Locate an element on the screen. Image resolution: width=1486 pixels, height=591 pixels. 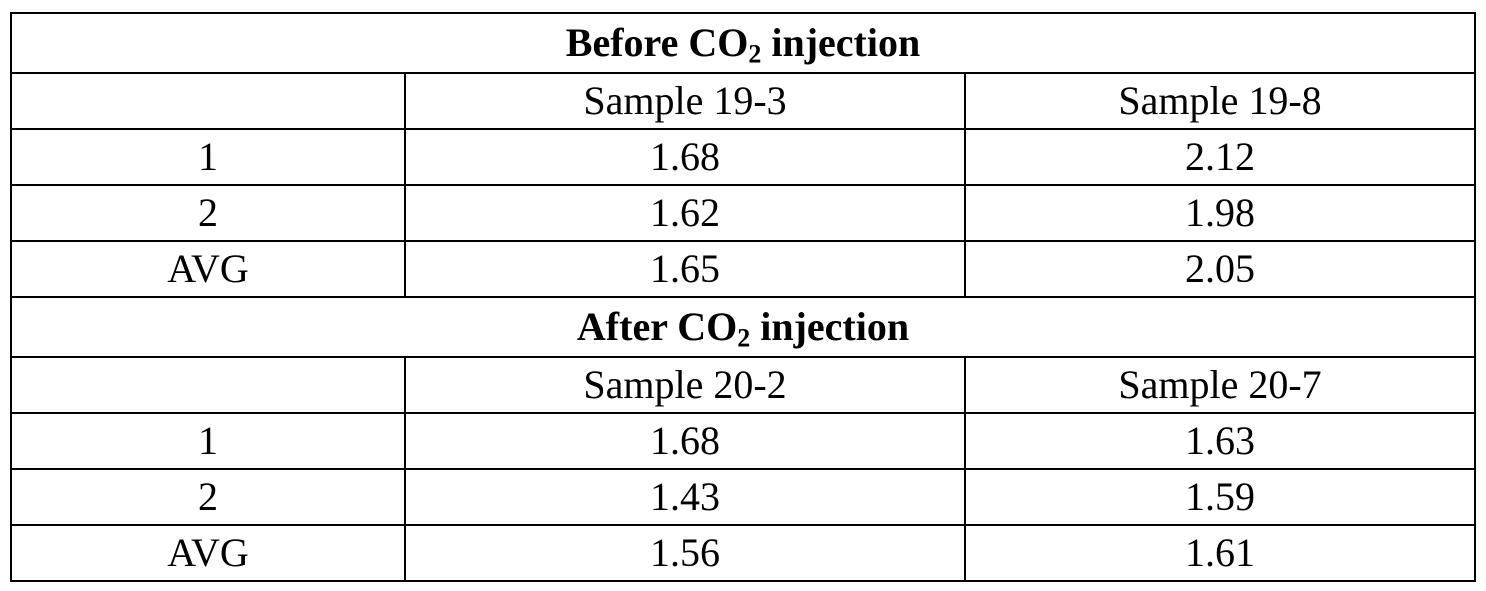
value-cell: 1.43 is located at coordinates (685, 497).